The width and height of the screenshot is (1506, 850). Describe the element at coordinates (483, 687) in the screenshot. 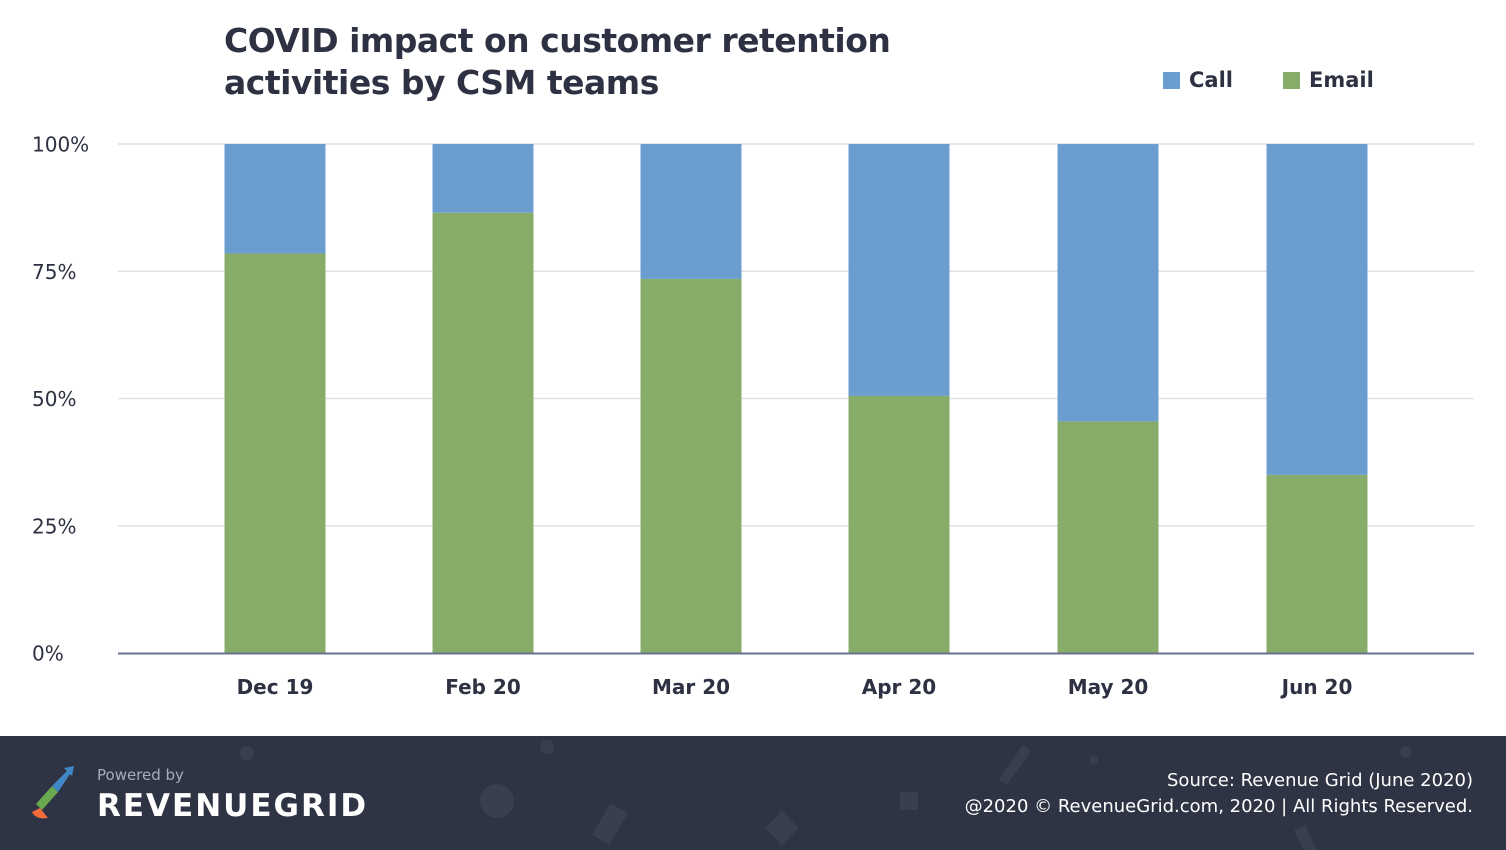

I see `x-tick-label: Feb 20` at that location.